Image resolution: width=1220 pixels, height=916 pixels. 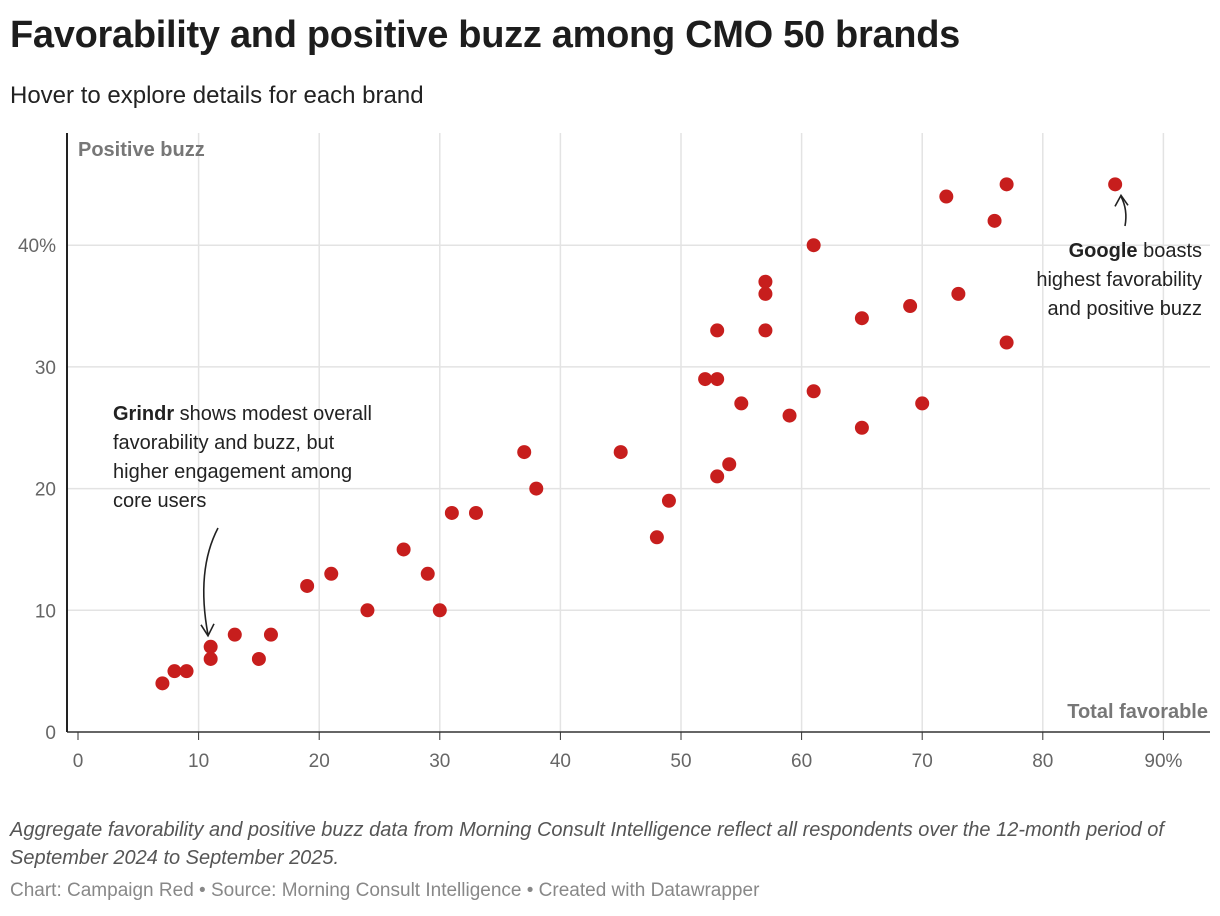 What do you see at coordinates (1135, 251) in the screenshot?
I see `annotation-text: Google boasts` at bounding box center [1135, 251].